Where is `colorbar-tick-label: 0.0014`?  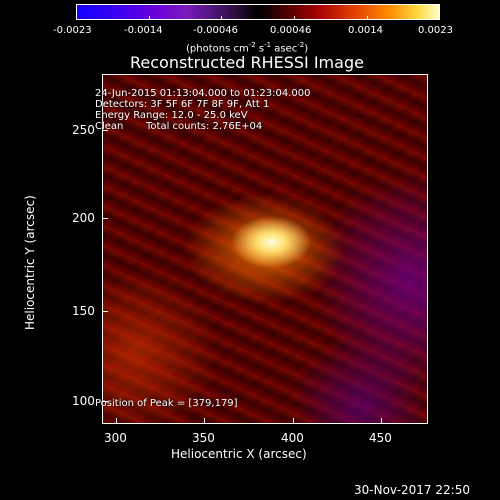
colorbar-tick-label: 0.0014 is located at coordinates (365, 30).